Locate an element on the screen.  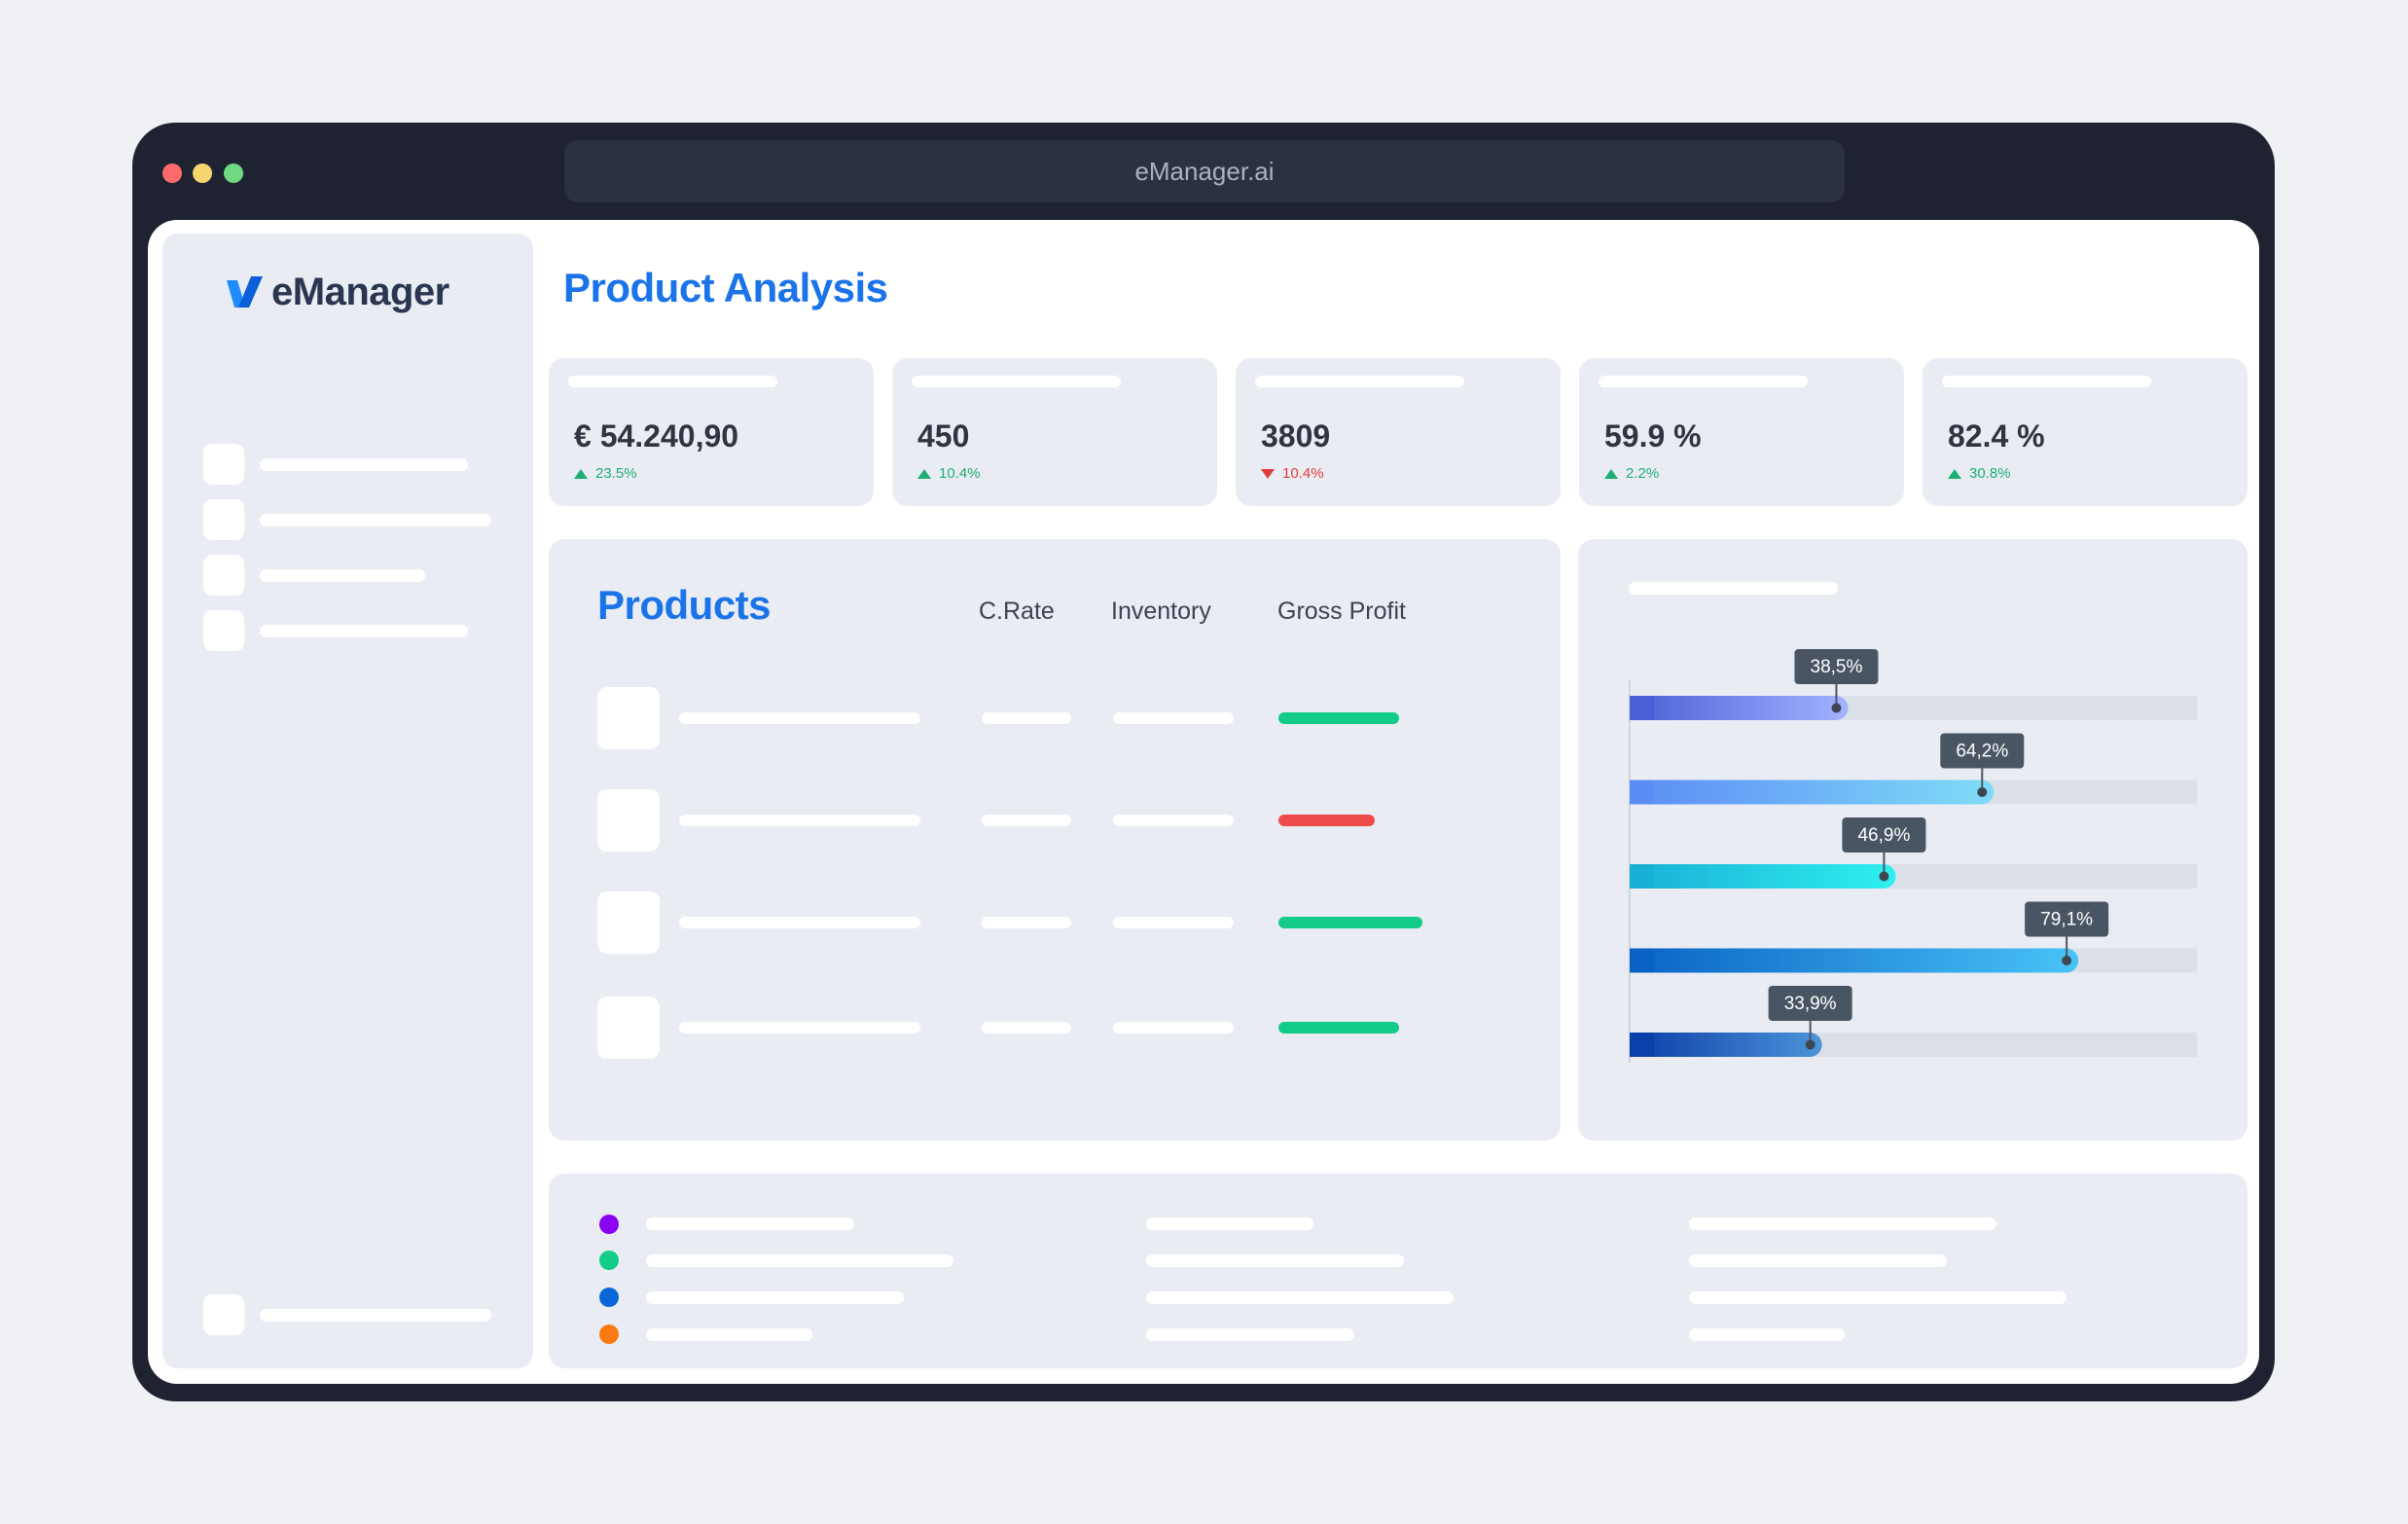
page-title: Product Analysis is located at coordinates (725, 287).